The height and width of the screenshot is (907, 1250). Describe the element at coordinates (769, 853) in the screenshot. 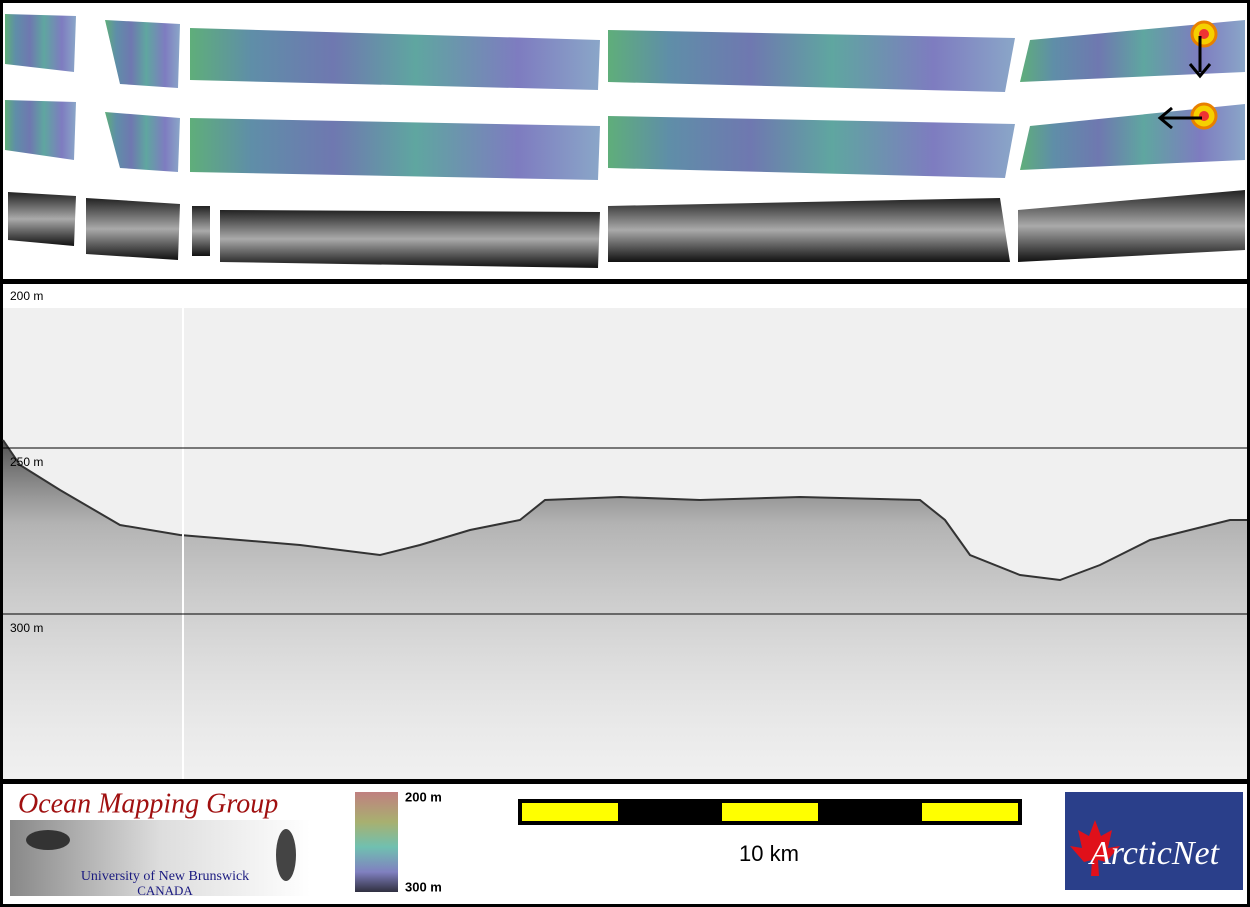

I see `scale-label: 10 km` at that location.